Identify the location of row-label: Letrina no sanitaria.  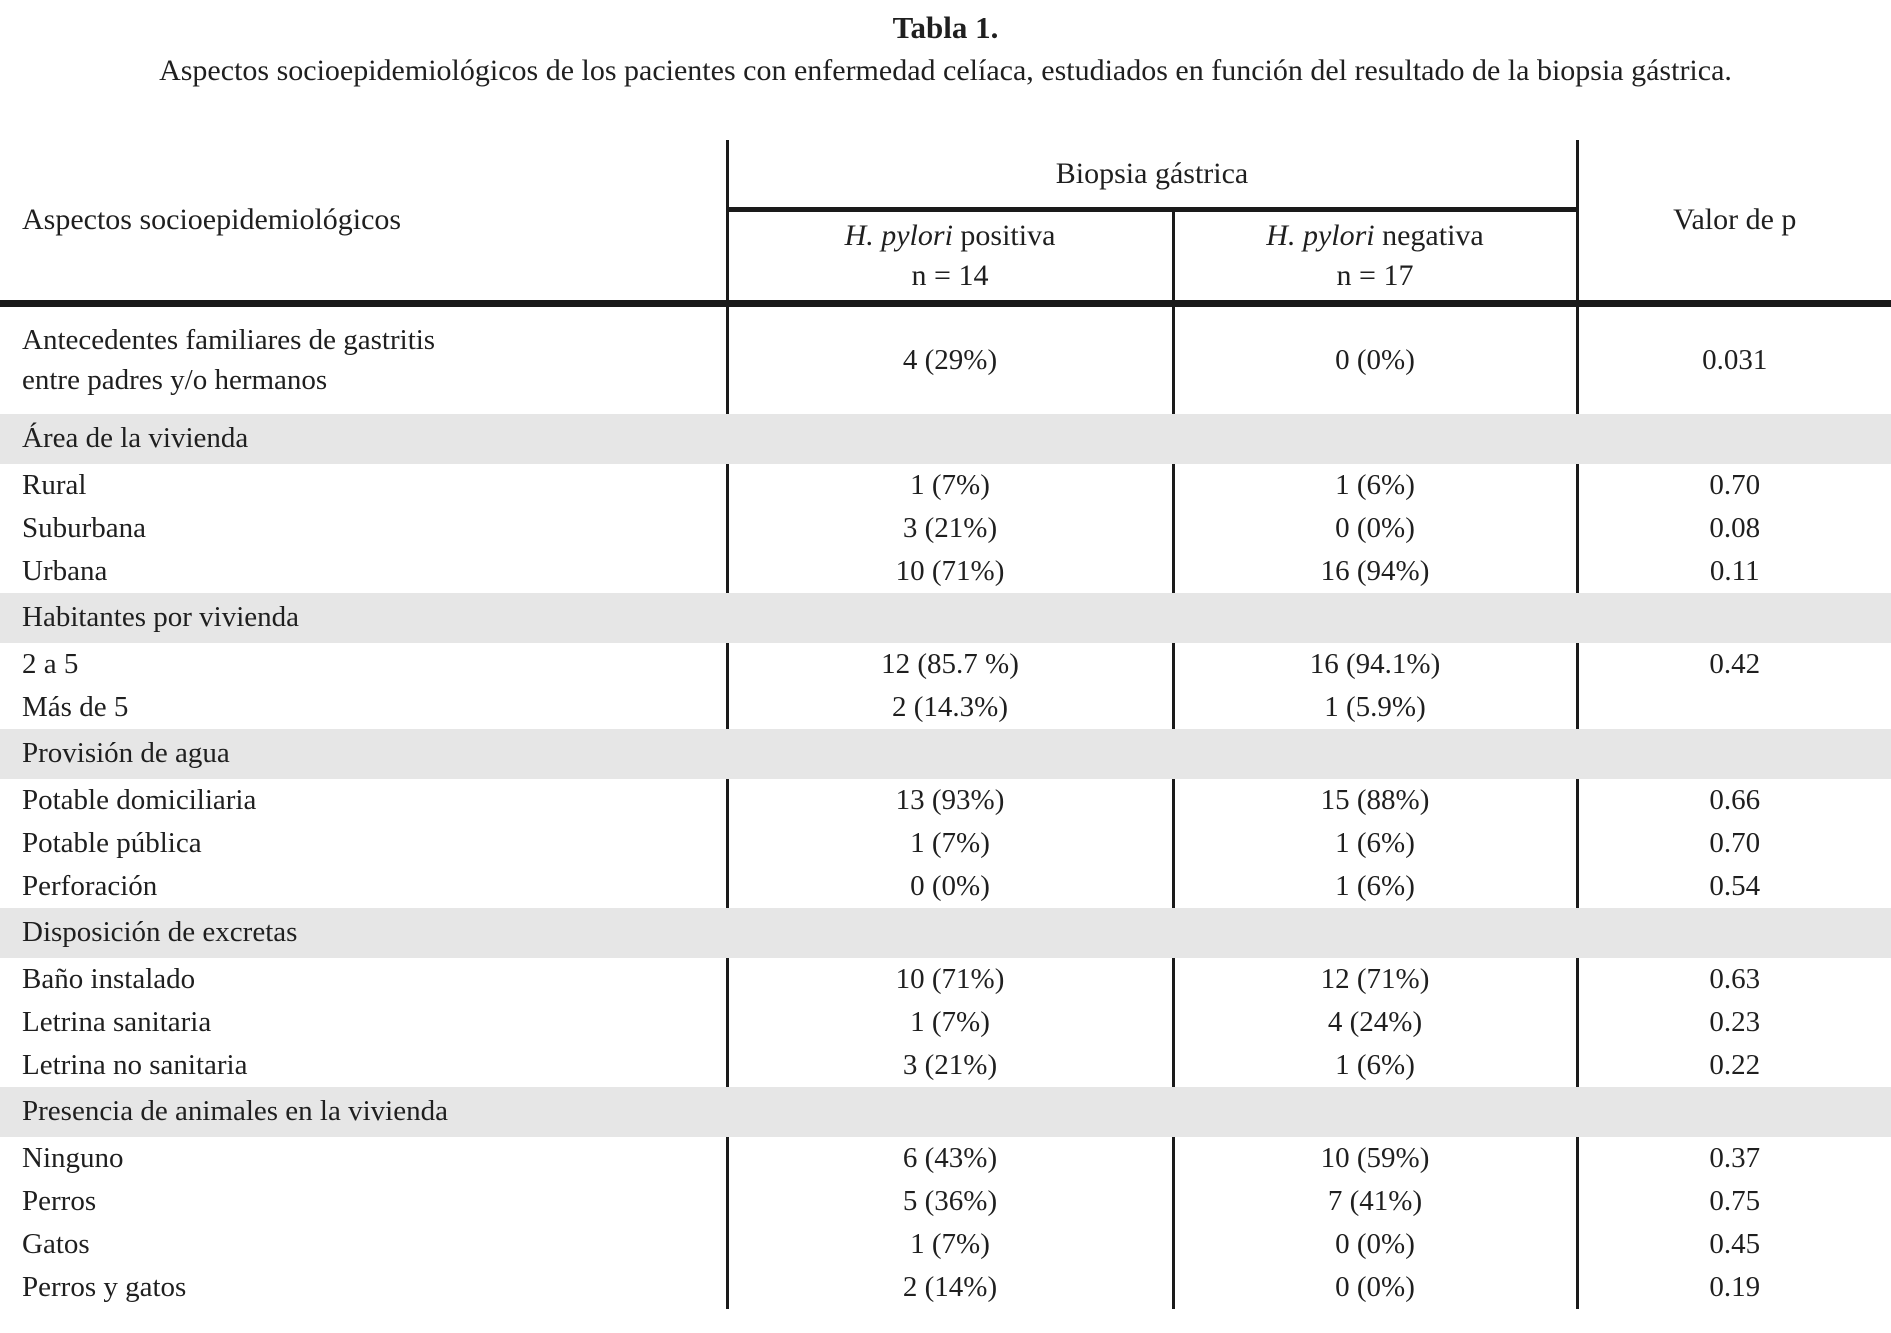
(135, 1064).